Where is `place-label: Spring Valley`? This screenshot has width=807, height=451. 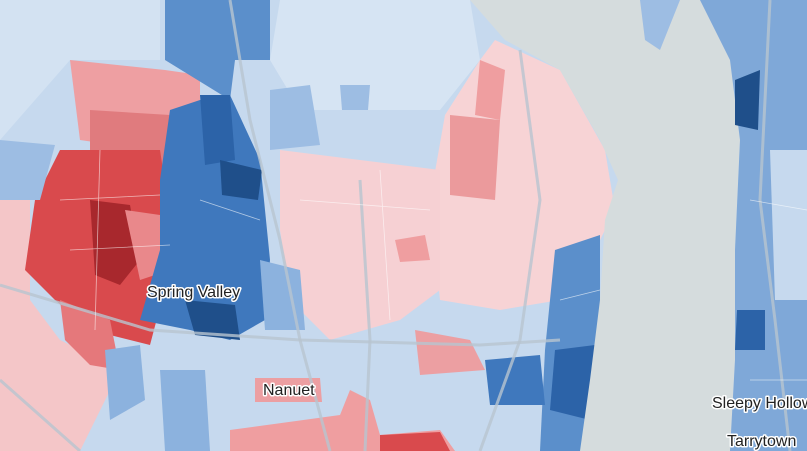 place-label: Spring Valley is located at coordinates (193, 292).